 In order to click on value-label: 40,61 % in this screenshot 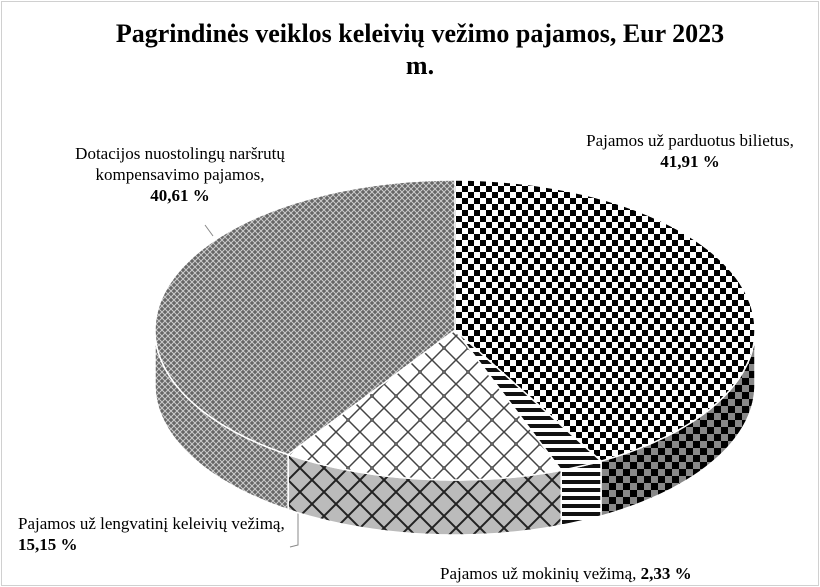, I will do `click(180, 195)`.